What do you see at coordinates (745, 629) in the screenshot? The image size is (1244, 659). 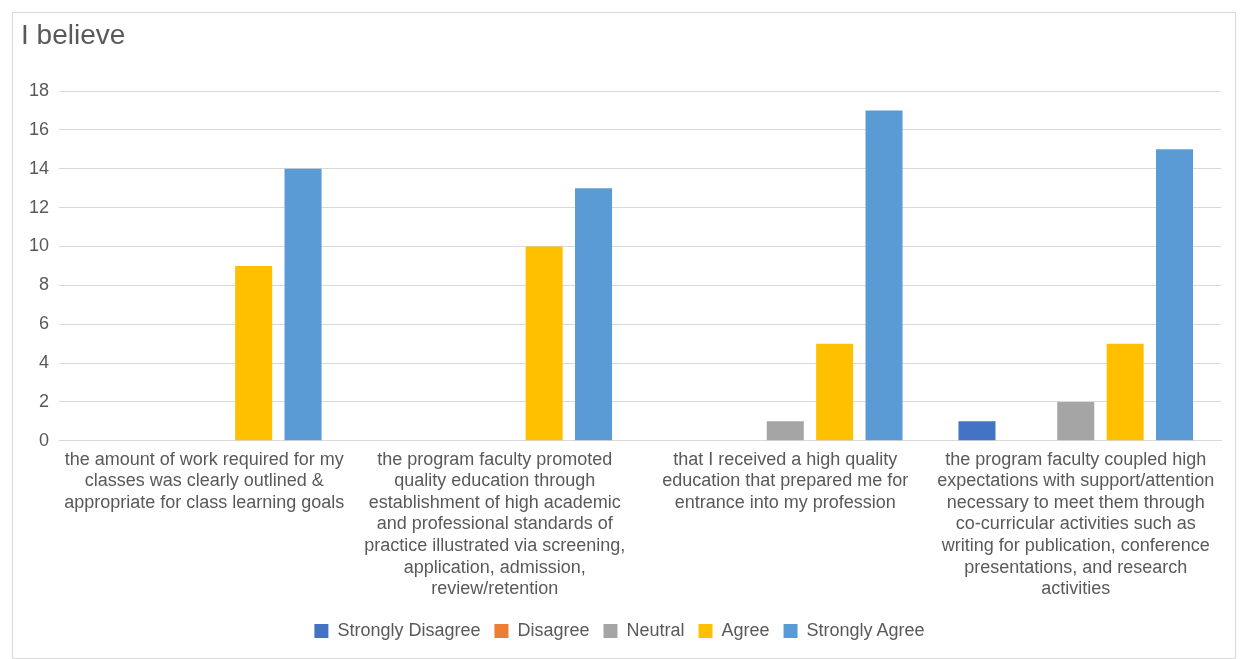 I see `legend-label: Agree` at bounding box center [745, 629].